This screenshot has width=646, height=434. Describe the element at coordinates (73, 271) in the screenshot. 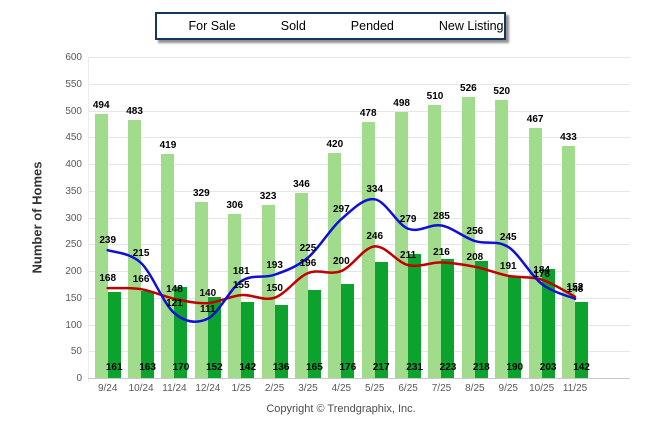

I see `y-tick-label: 200` at that location.